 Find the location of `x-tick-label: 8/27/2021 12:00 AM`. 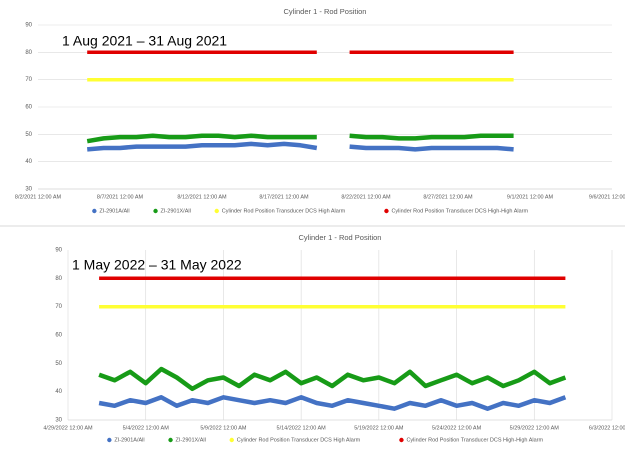

x-tick-label: 8/27/2021 12:00 AM is located at coordinates (448, 197).